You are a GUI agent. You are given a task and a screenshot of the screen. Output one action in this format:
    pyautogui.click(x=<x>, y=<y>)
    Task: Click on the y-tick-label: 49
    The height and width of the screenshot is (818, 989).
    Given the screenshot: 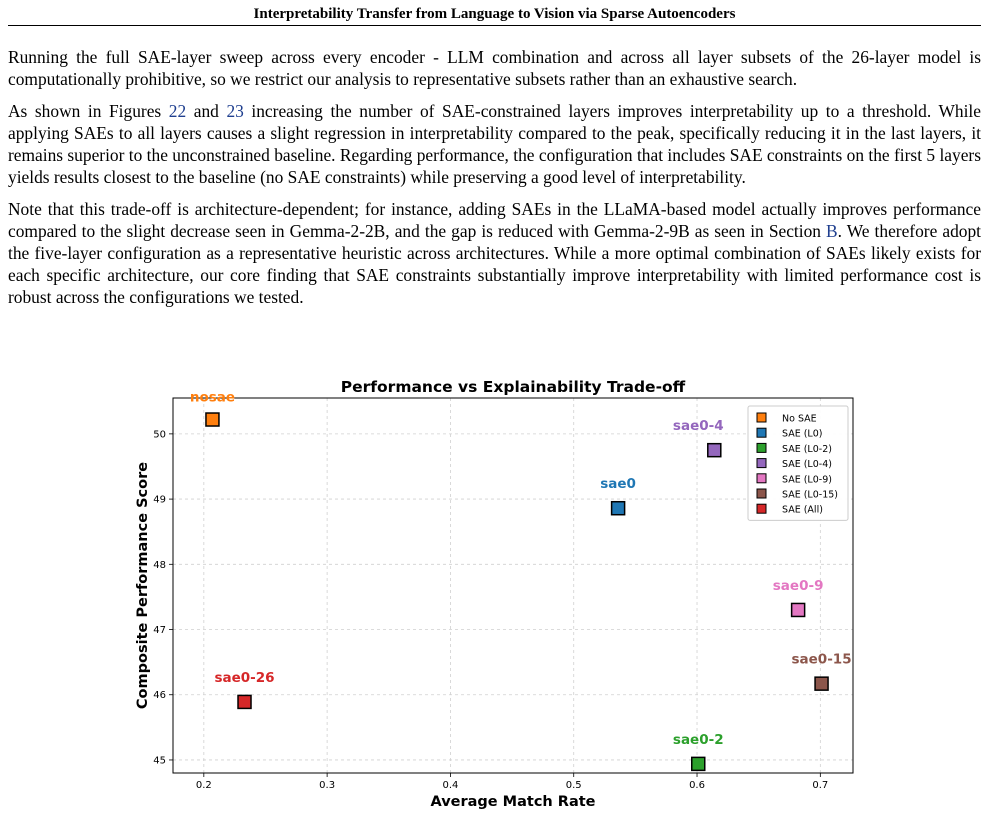 What is the action you would take?
    pyautogui.click(x=159, y=500)
    